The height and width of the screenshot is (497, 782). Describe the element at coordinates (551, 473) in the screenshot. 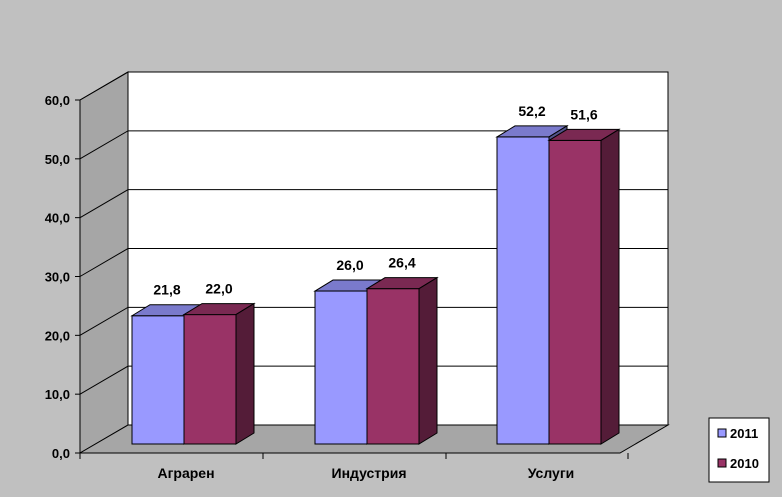

I see `category-label: Услуги` at that location.